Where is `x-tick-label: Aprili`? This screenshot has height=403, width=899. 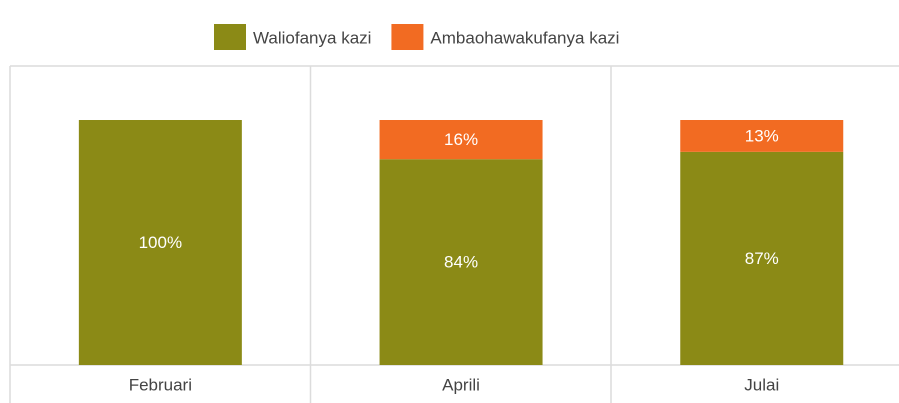
x-tick-label: Aprili is located at coordinates (461, 384).